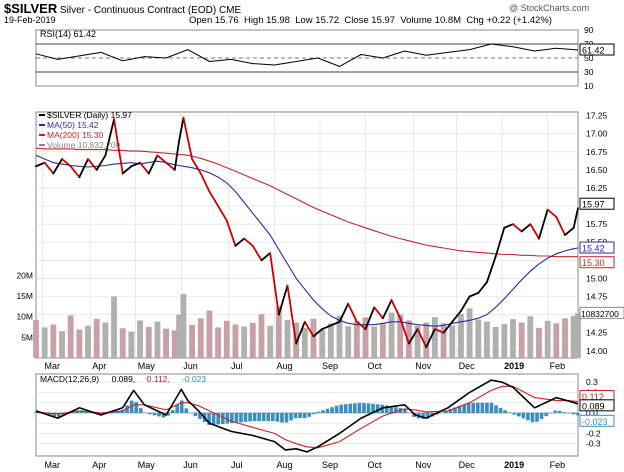 This screenshot has width=624, height=472. What do you see at coordinates (589, 58) in the screenshot?
I see `rsi-tick-label: 50` at bounding box center [589, 58].